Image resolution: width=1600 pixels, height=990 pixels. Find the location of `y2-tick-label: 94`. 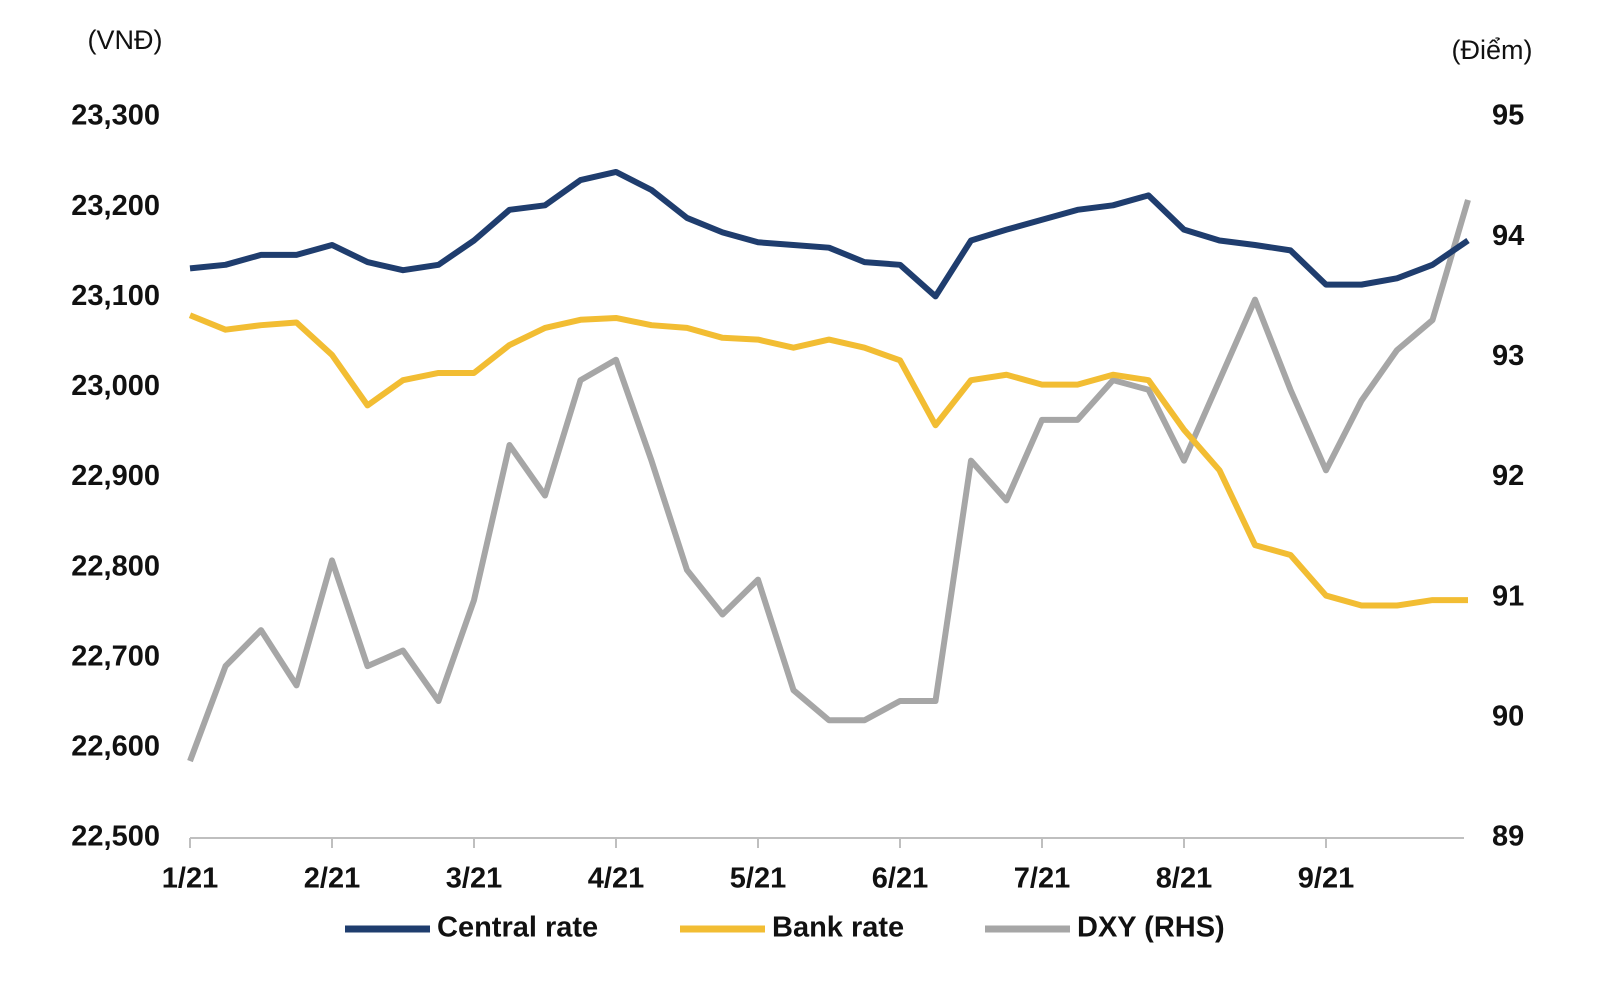

y2-tick-label: 94 is located at coordinates (1508, 236).